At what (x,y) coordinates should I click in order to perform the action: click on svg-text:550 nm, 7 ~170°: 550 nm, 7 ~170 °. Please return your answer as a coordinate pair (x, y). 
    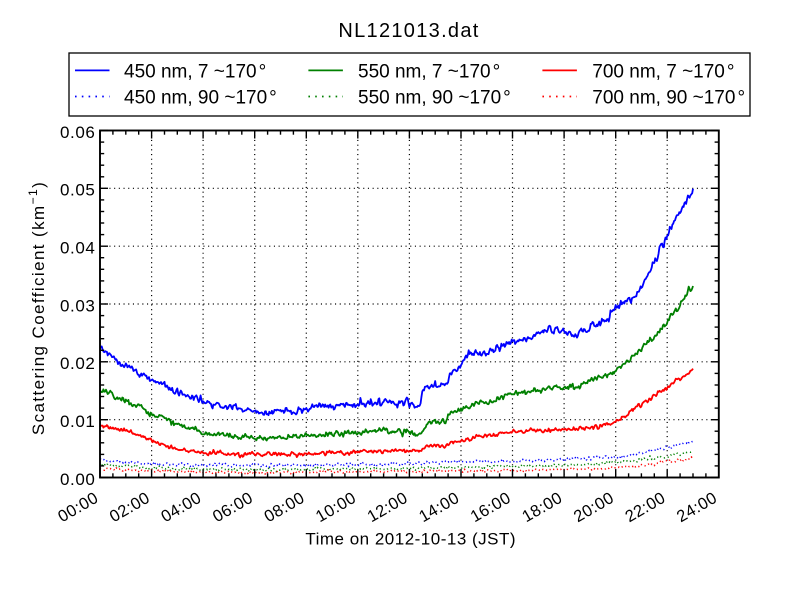
    Looking at the image, I should click on (429, 71).